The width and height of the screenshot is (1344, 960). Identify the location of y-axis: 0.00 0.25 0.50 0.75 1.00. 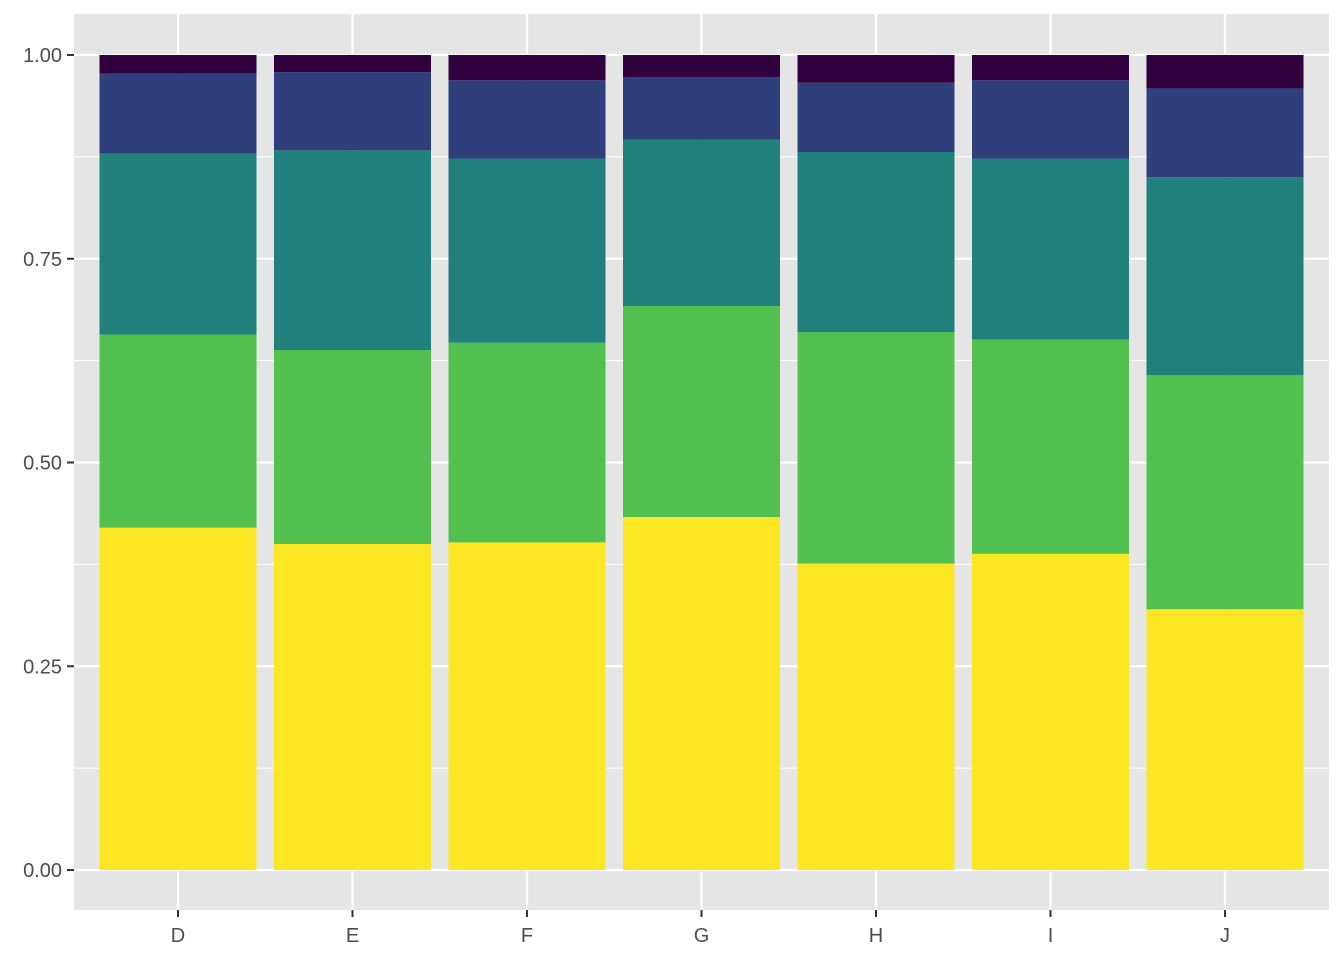
(42, 463).